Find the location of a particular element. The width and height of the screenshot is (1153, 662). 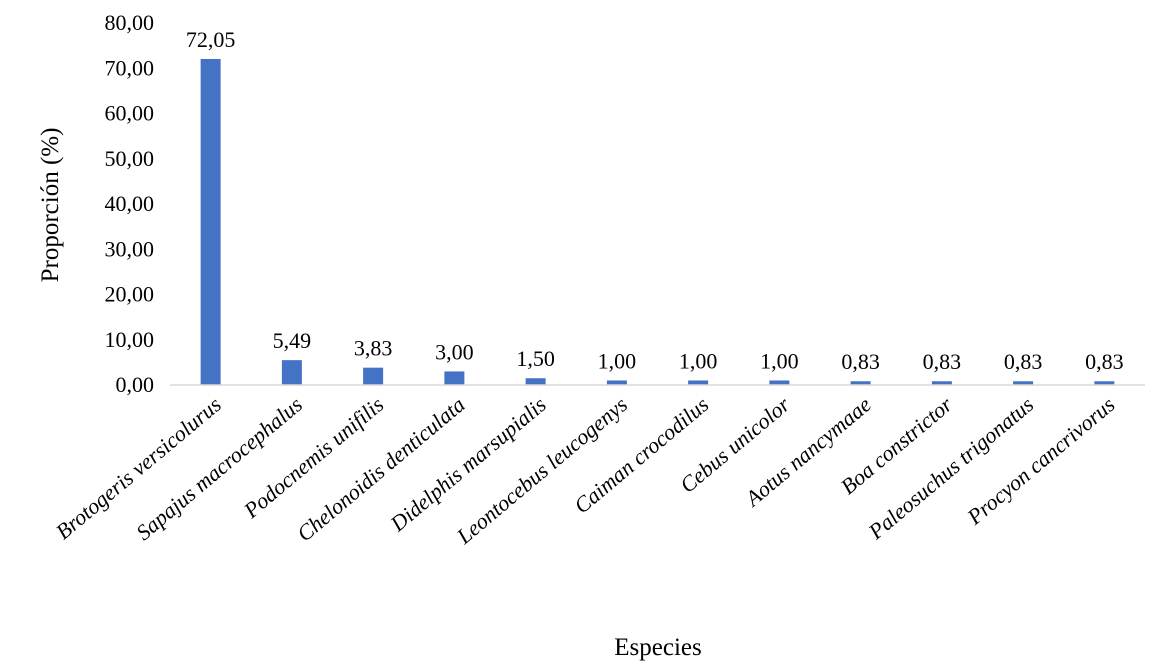

category-label: Procyon cancrivorus is located at coordinates (1041, 461).